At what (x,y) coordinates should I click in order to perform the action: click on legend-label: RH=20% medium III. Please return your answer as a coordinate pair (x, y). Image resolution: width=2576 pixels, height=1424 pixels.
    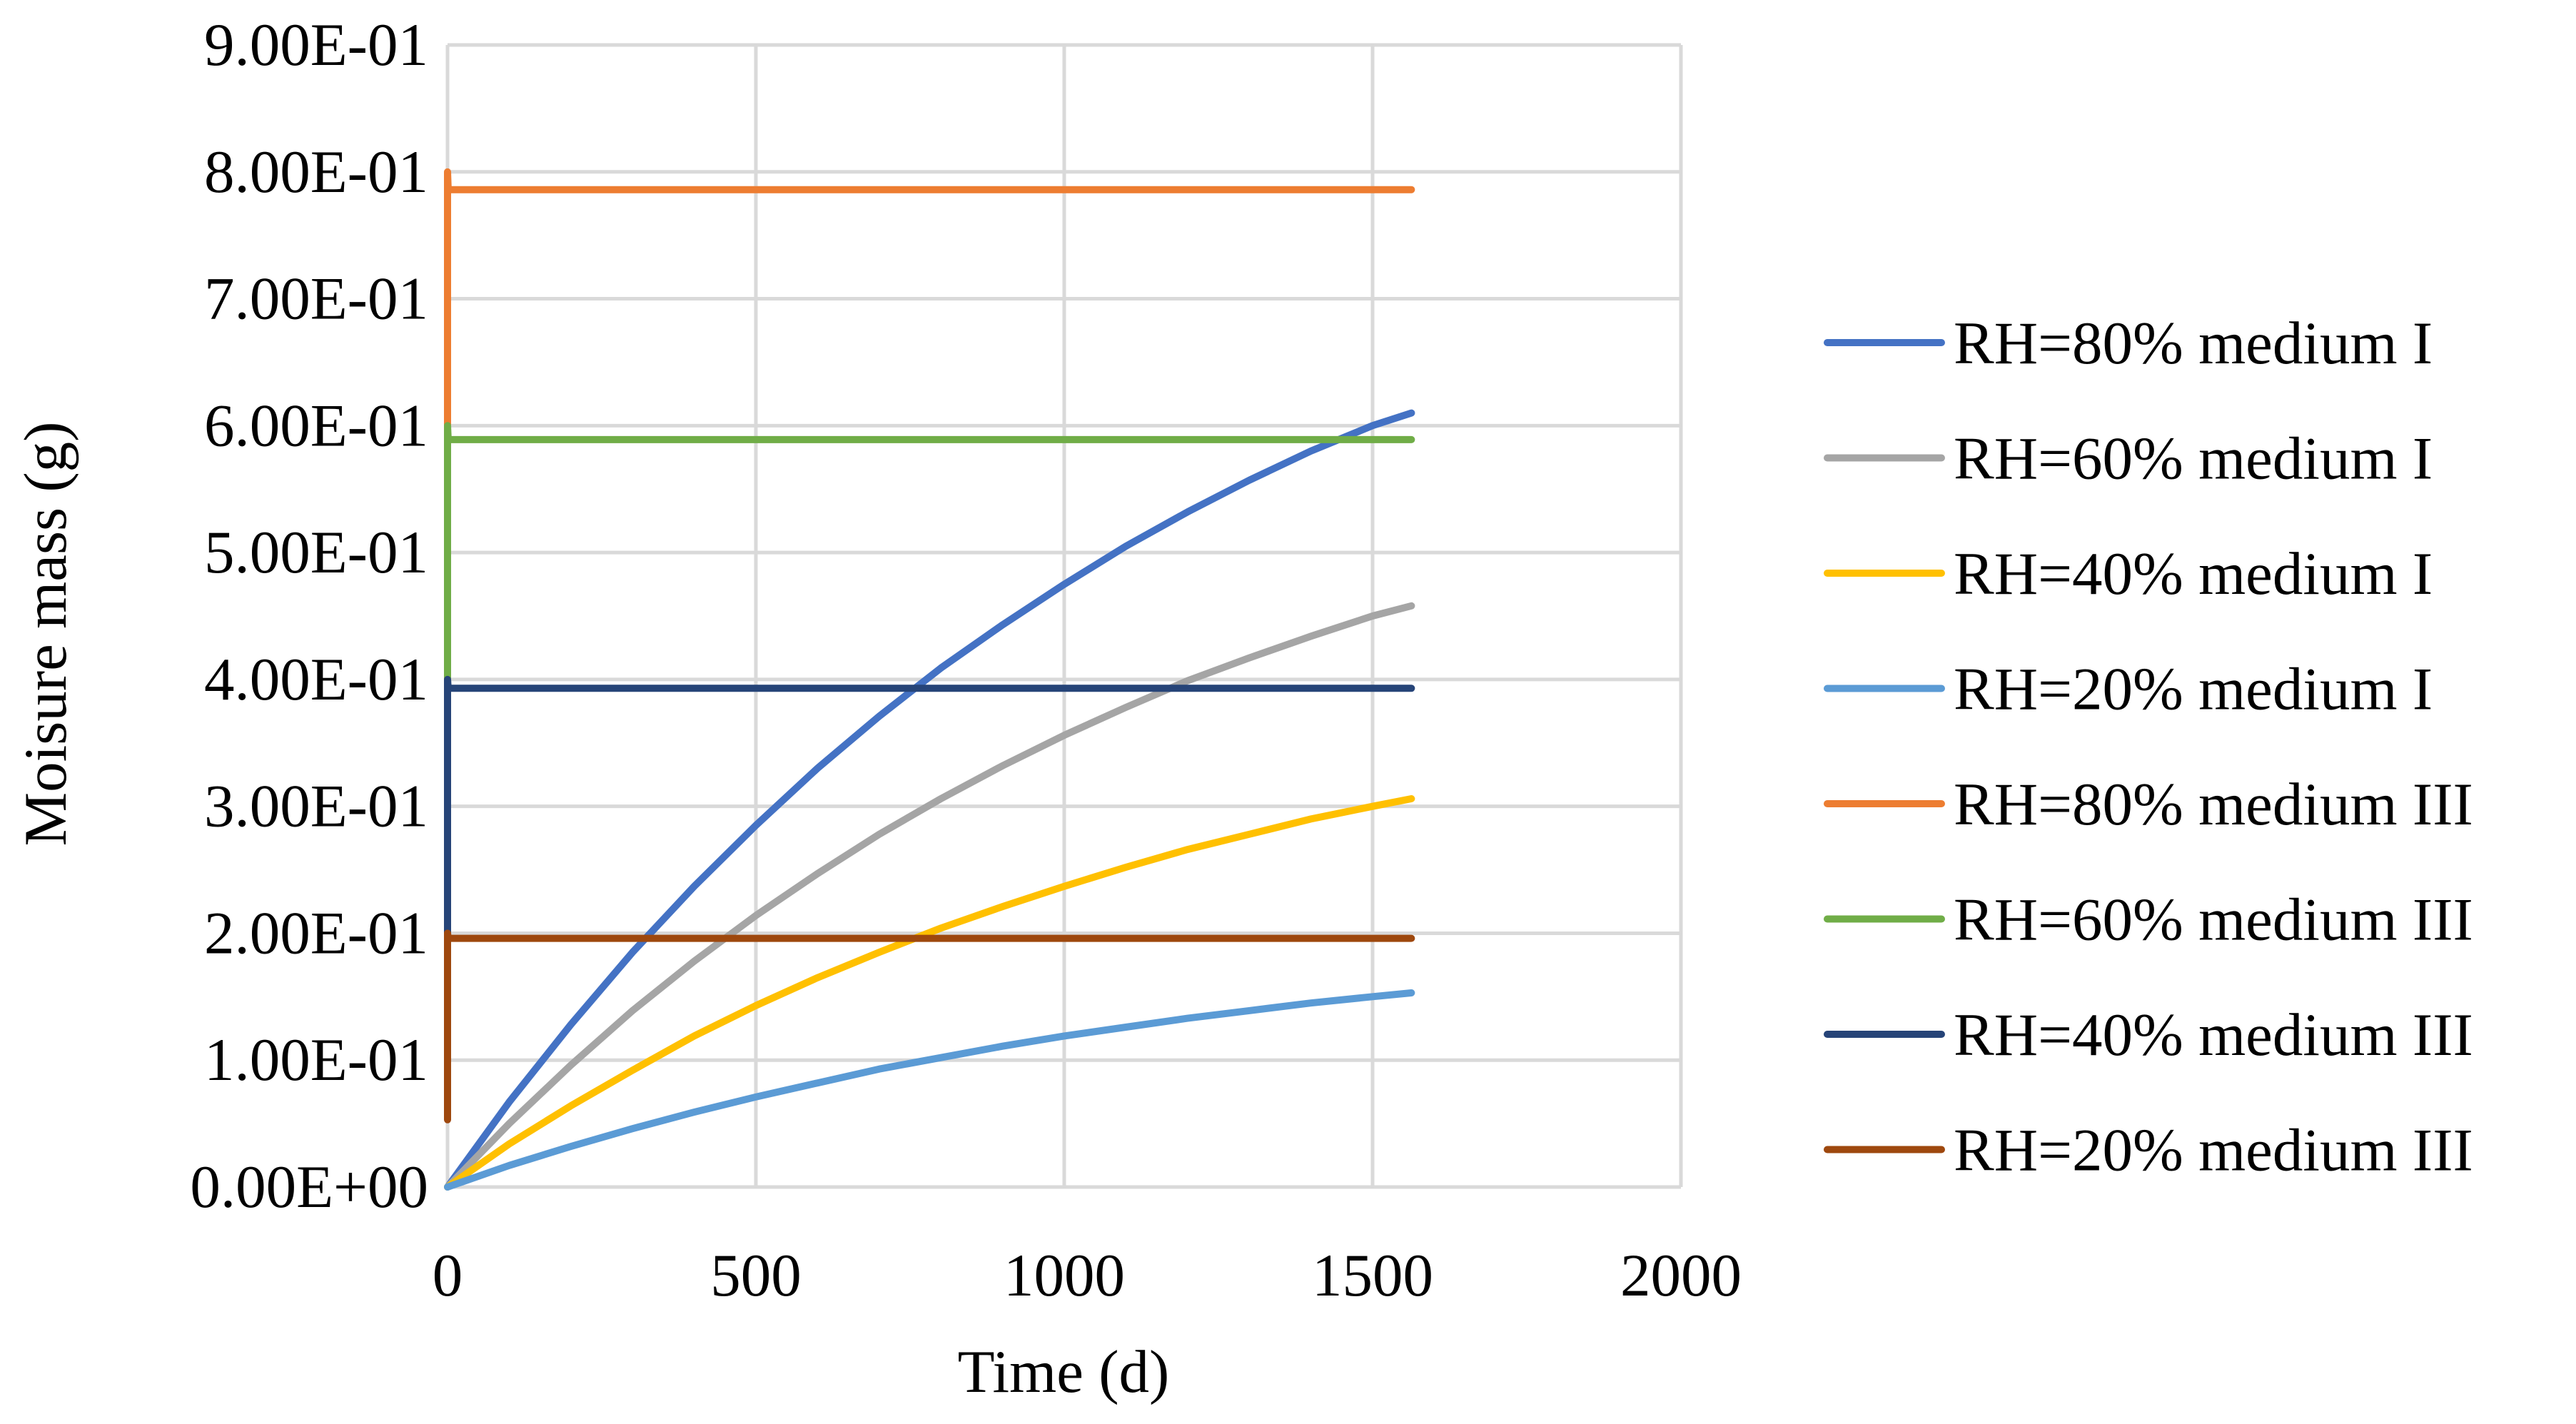
    Looking at the image, I should click on (2213, 1150).